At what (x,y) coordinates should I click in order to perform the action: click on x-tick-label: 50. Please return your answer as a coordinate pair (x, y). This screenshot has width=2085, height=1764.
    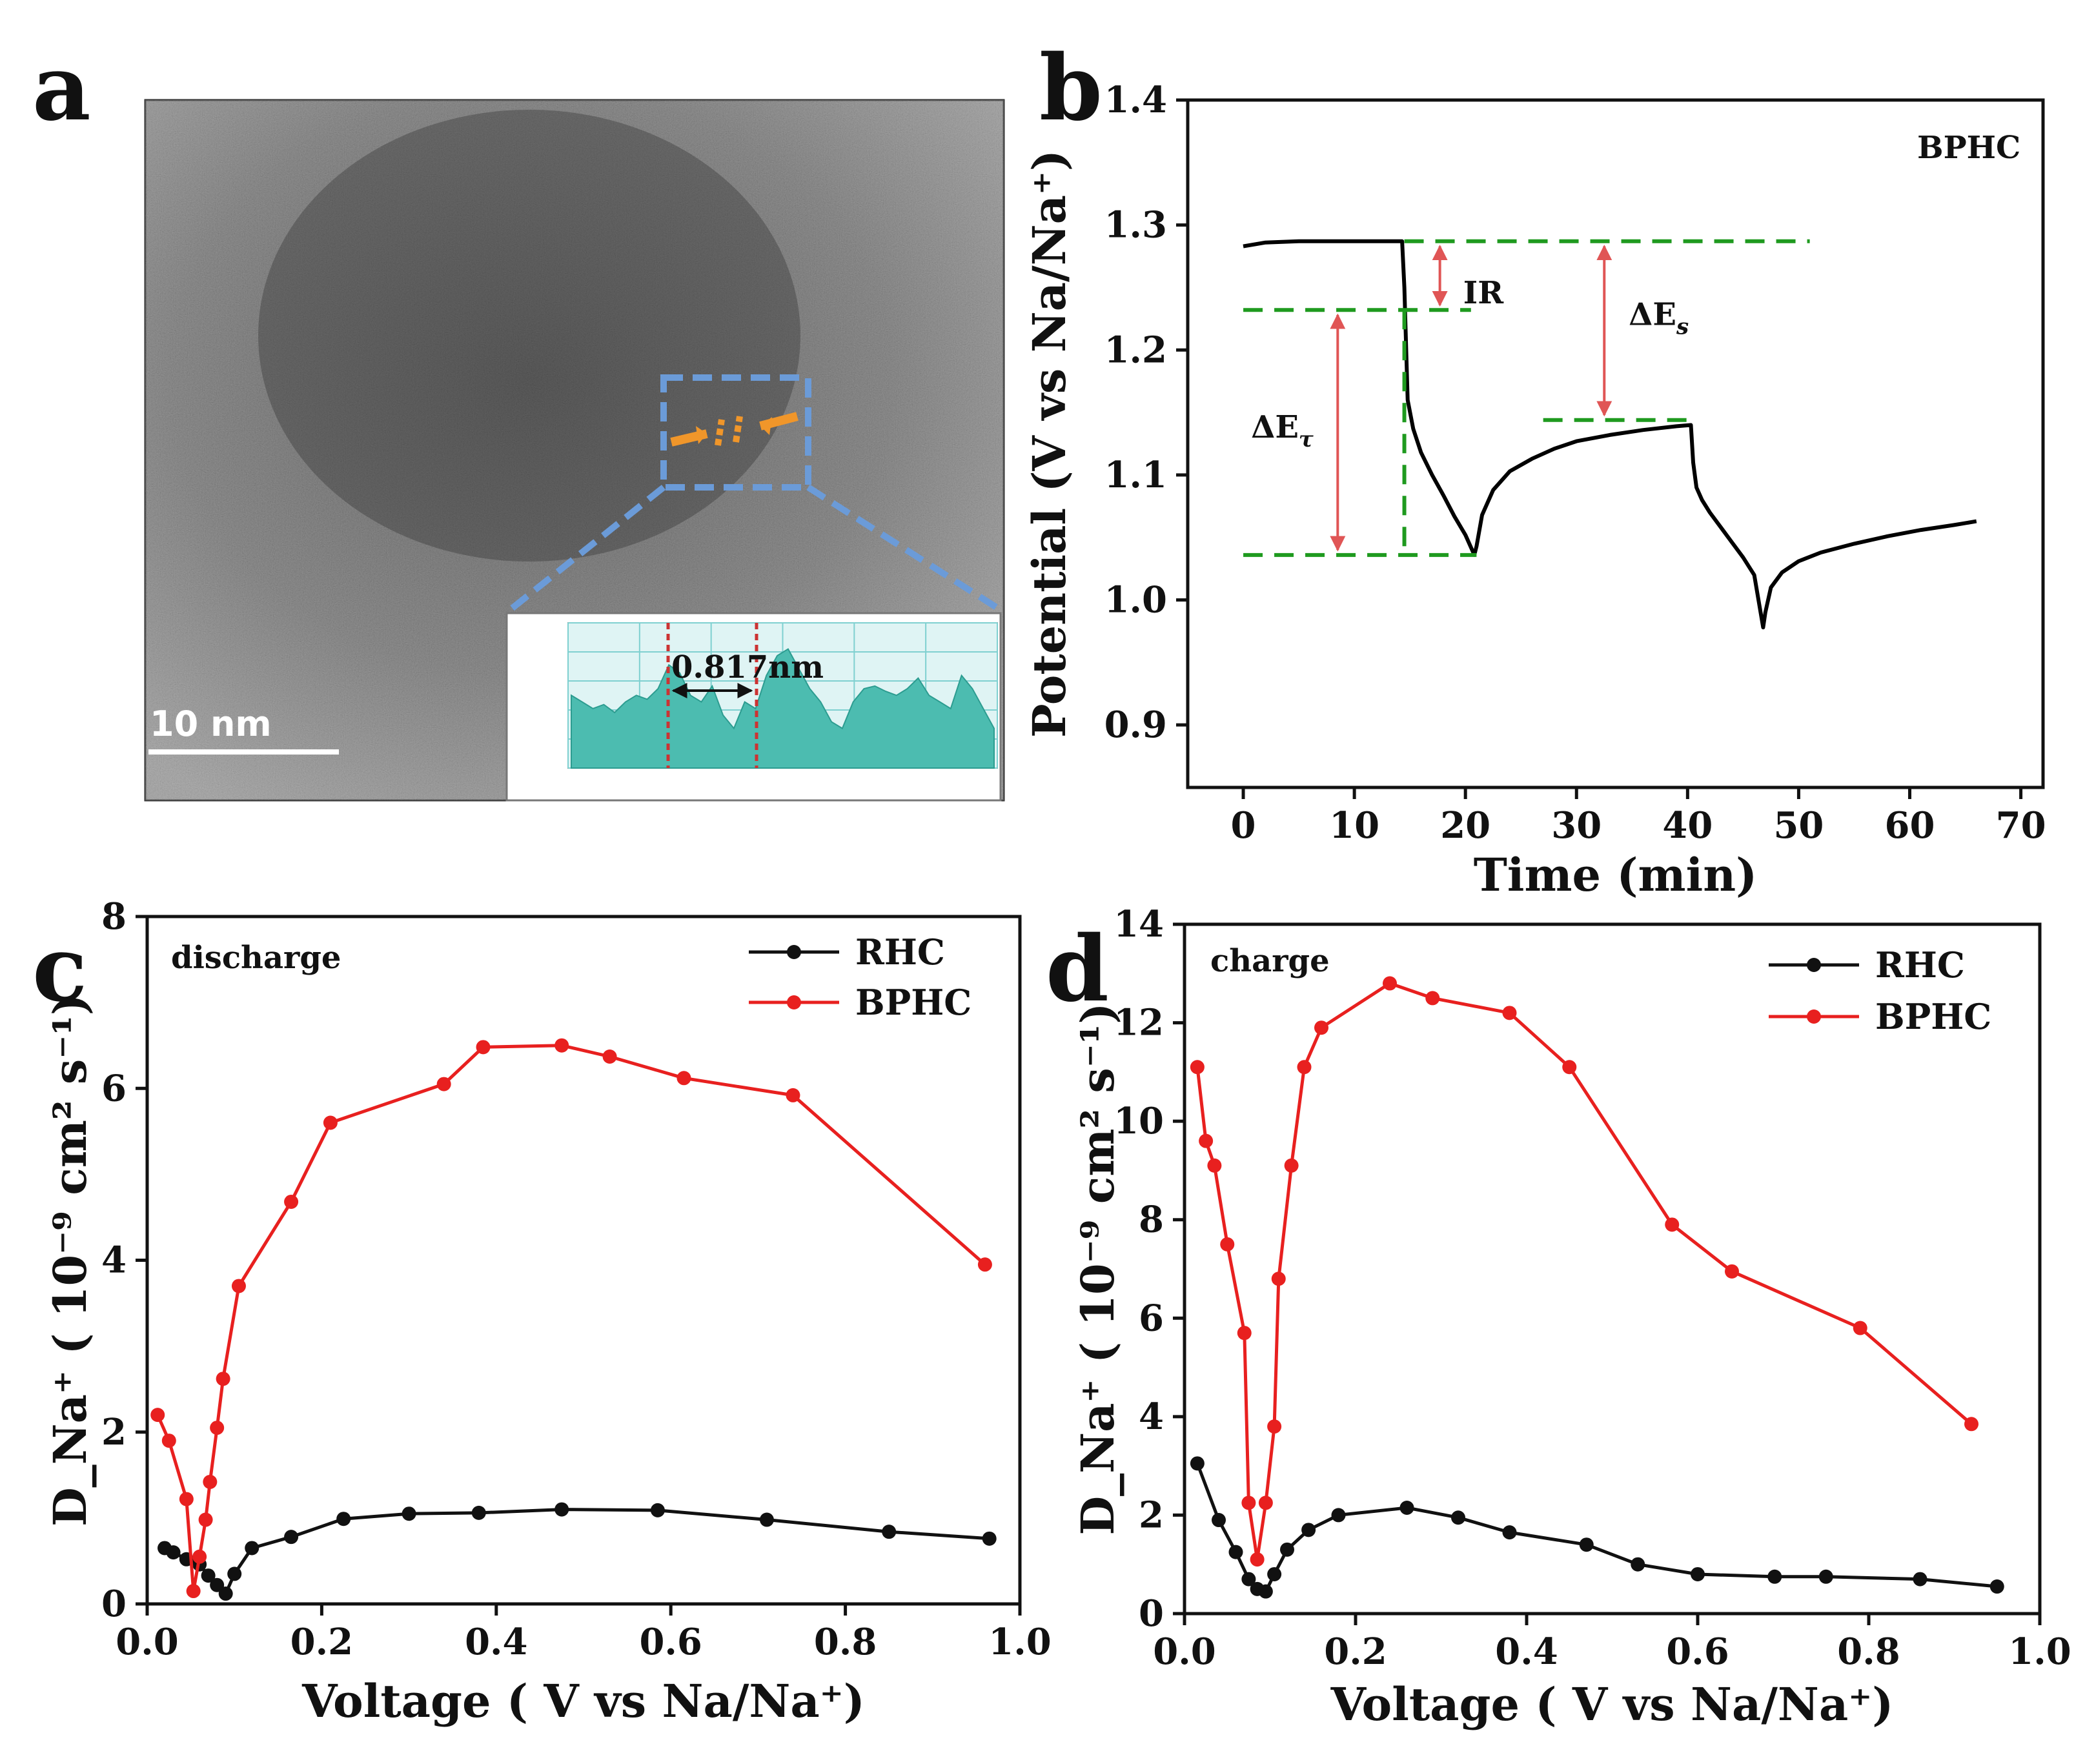
    Looking at the image, I should click on (1798, 825).